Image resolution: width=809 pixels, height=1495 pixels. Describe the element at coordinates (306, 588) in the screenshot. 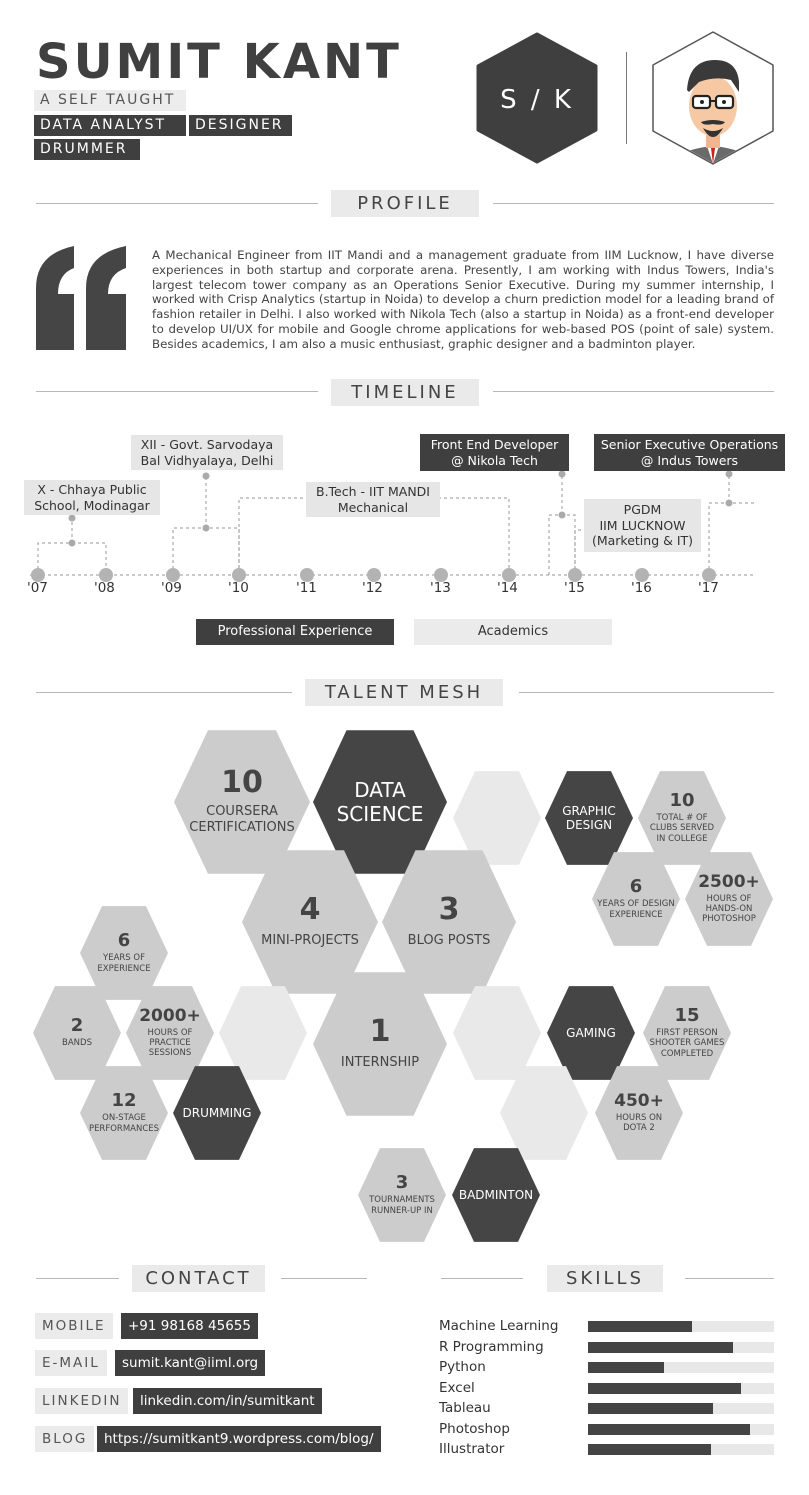

I see `year-label: '11` at that location.